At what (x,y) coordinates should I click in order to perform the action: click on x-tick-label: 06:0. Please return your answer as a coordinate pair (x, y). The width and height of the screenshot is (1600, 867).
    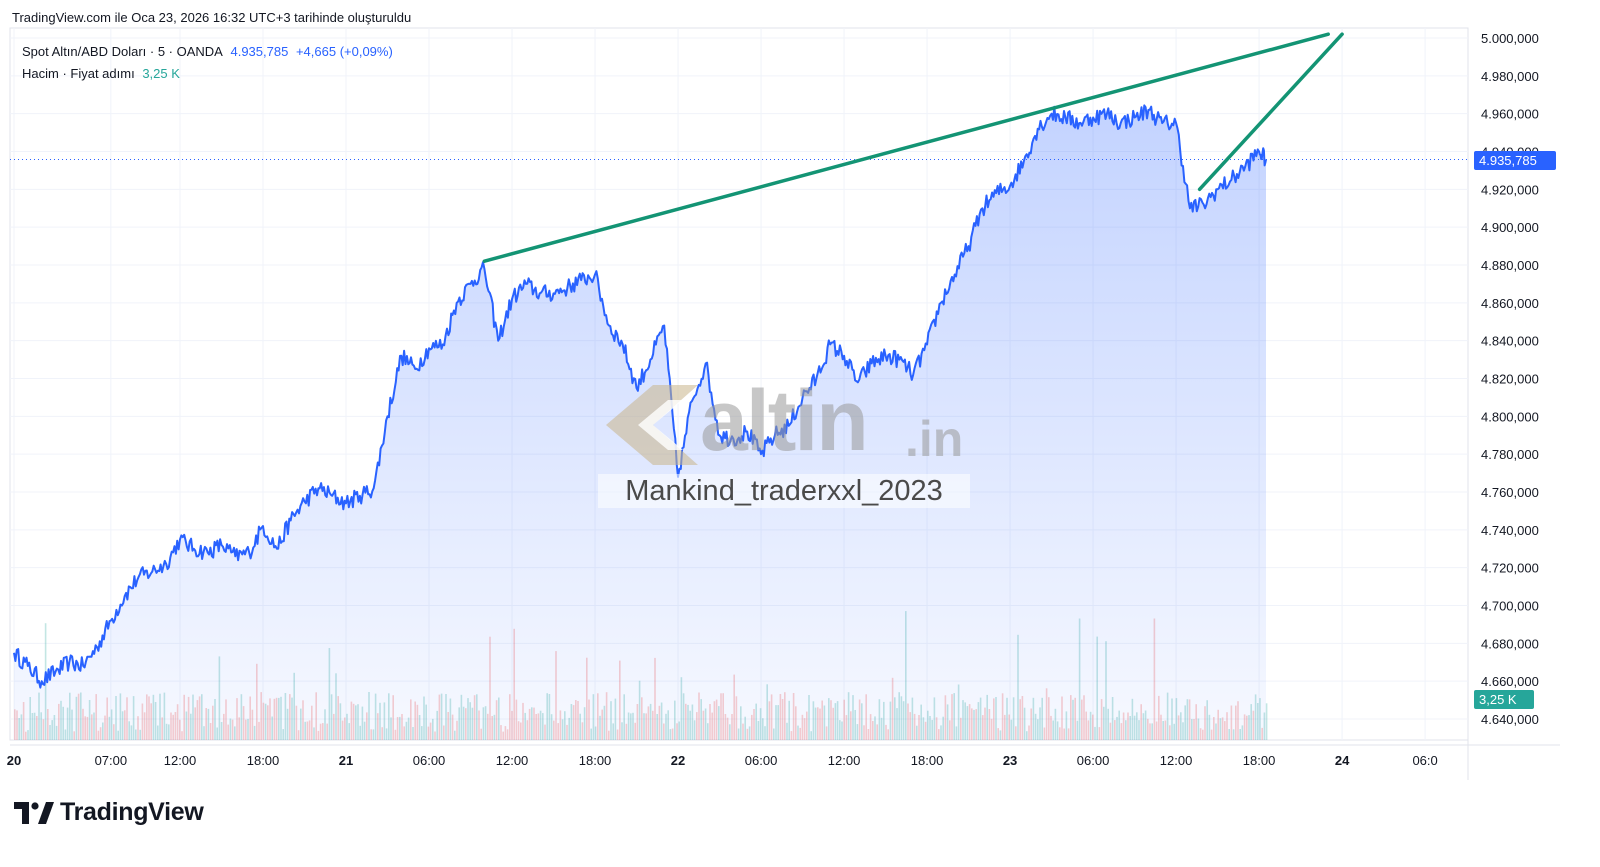
    Looking at the image, I should click on (1424, 760).